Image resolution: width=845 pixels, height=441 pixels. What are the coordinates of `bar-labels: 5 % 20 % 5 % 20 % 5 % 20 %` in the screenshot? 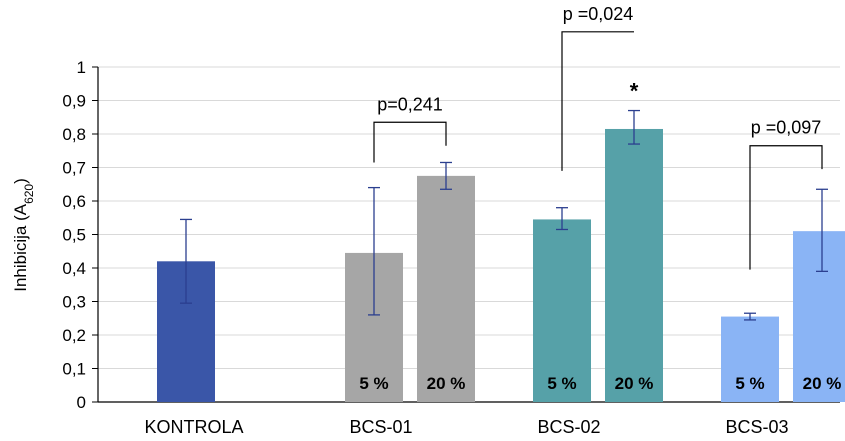 It's located at (600, 383).